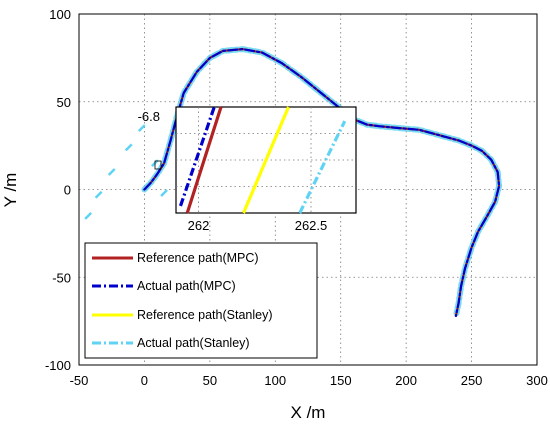 The image size is (550, 425). Describe the element at coordinates (308, 412) in the screenshot. I see `x-axis-label: X /m` at that location.